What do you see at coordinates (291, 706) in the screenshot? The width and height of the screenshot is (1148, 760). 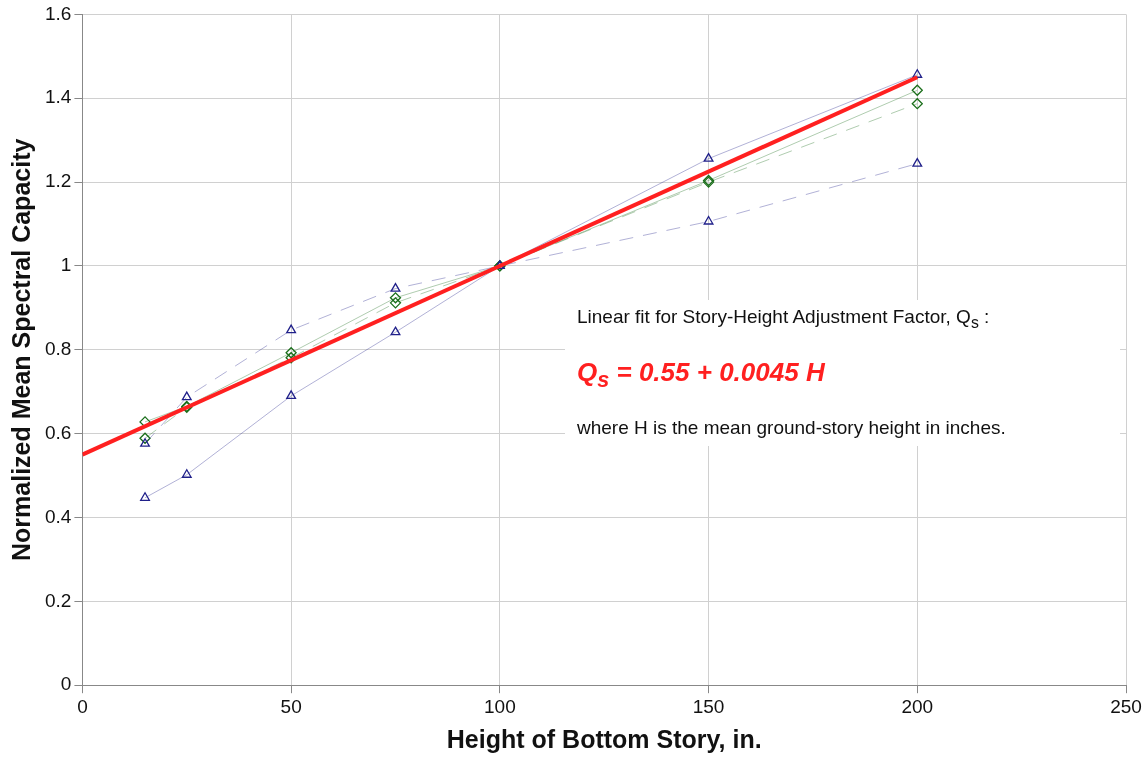 I see `x-tick-label: 50` at bounding box center [291, 706].